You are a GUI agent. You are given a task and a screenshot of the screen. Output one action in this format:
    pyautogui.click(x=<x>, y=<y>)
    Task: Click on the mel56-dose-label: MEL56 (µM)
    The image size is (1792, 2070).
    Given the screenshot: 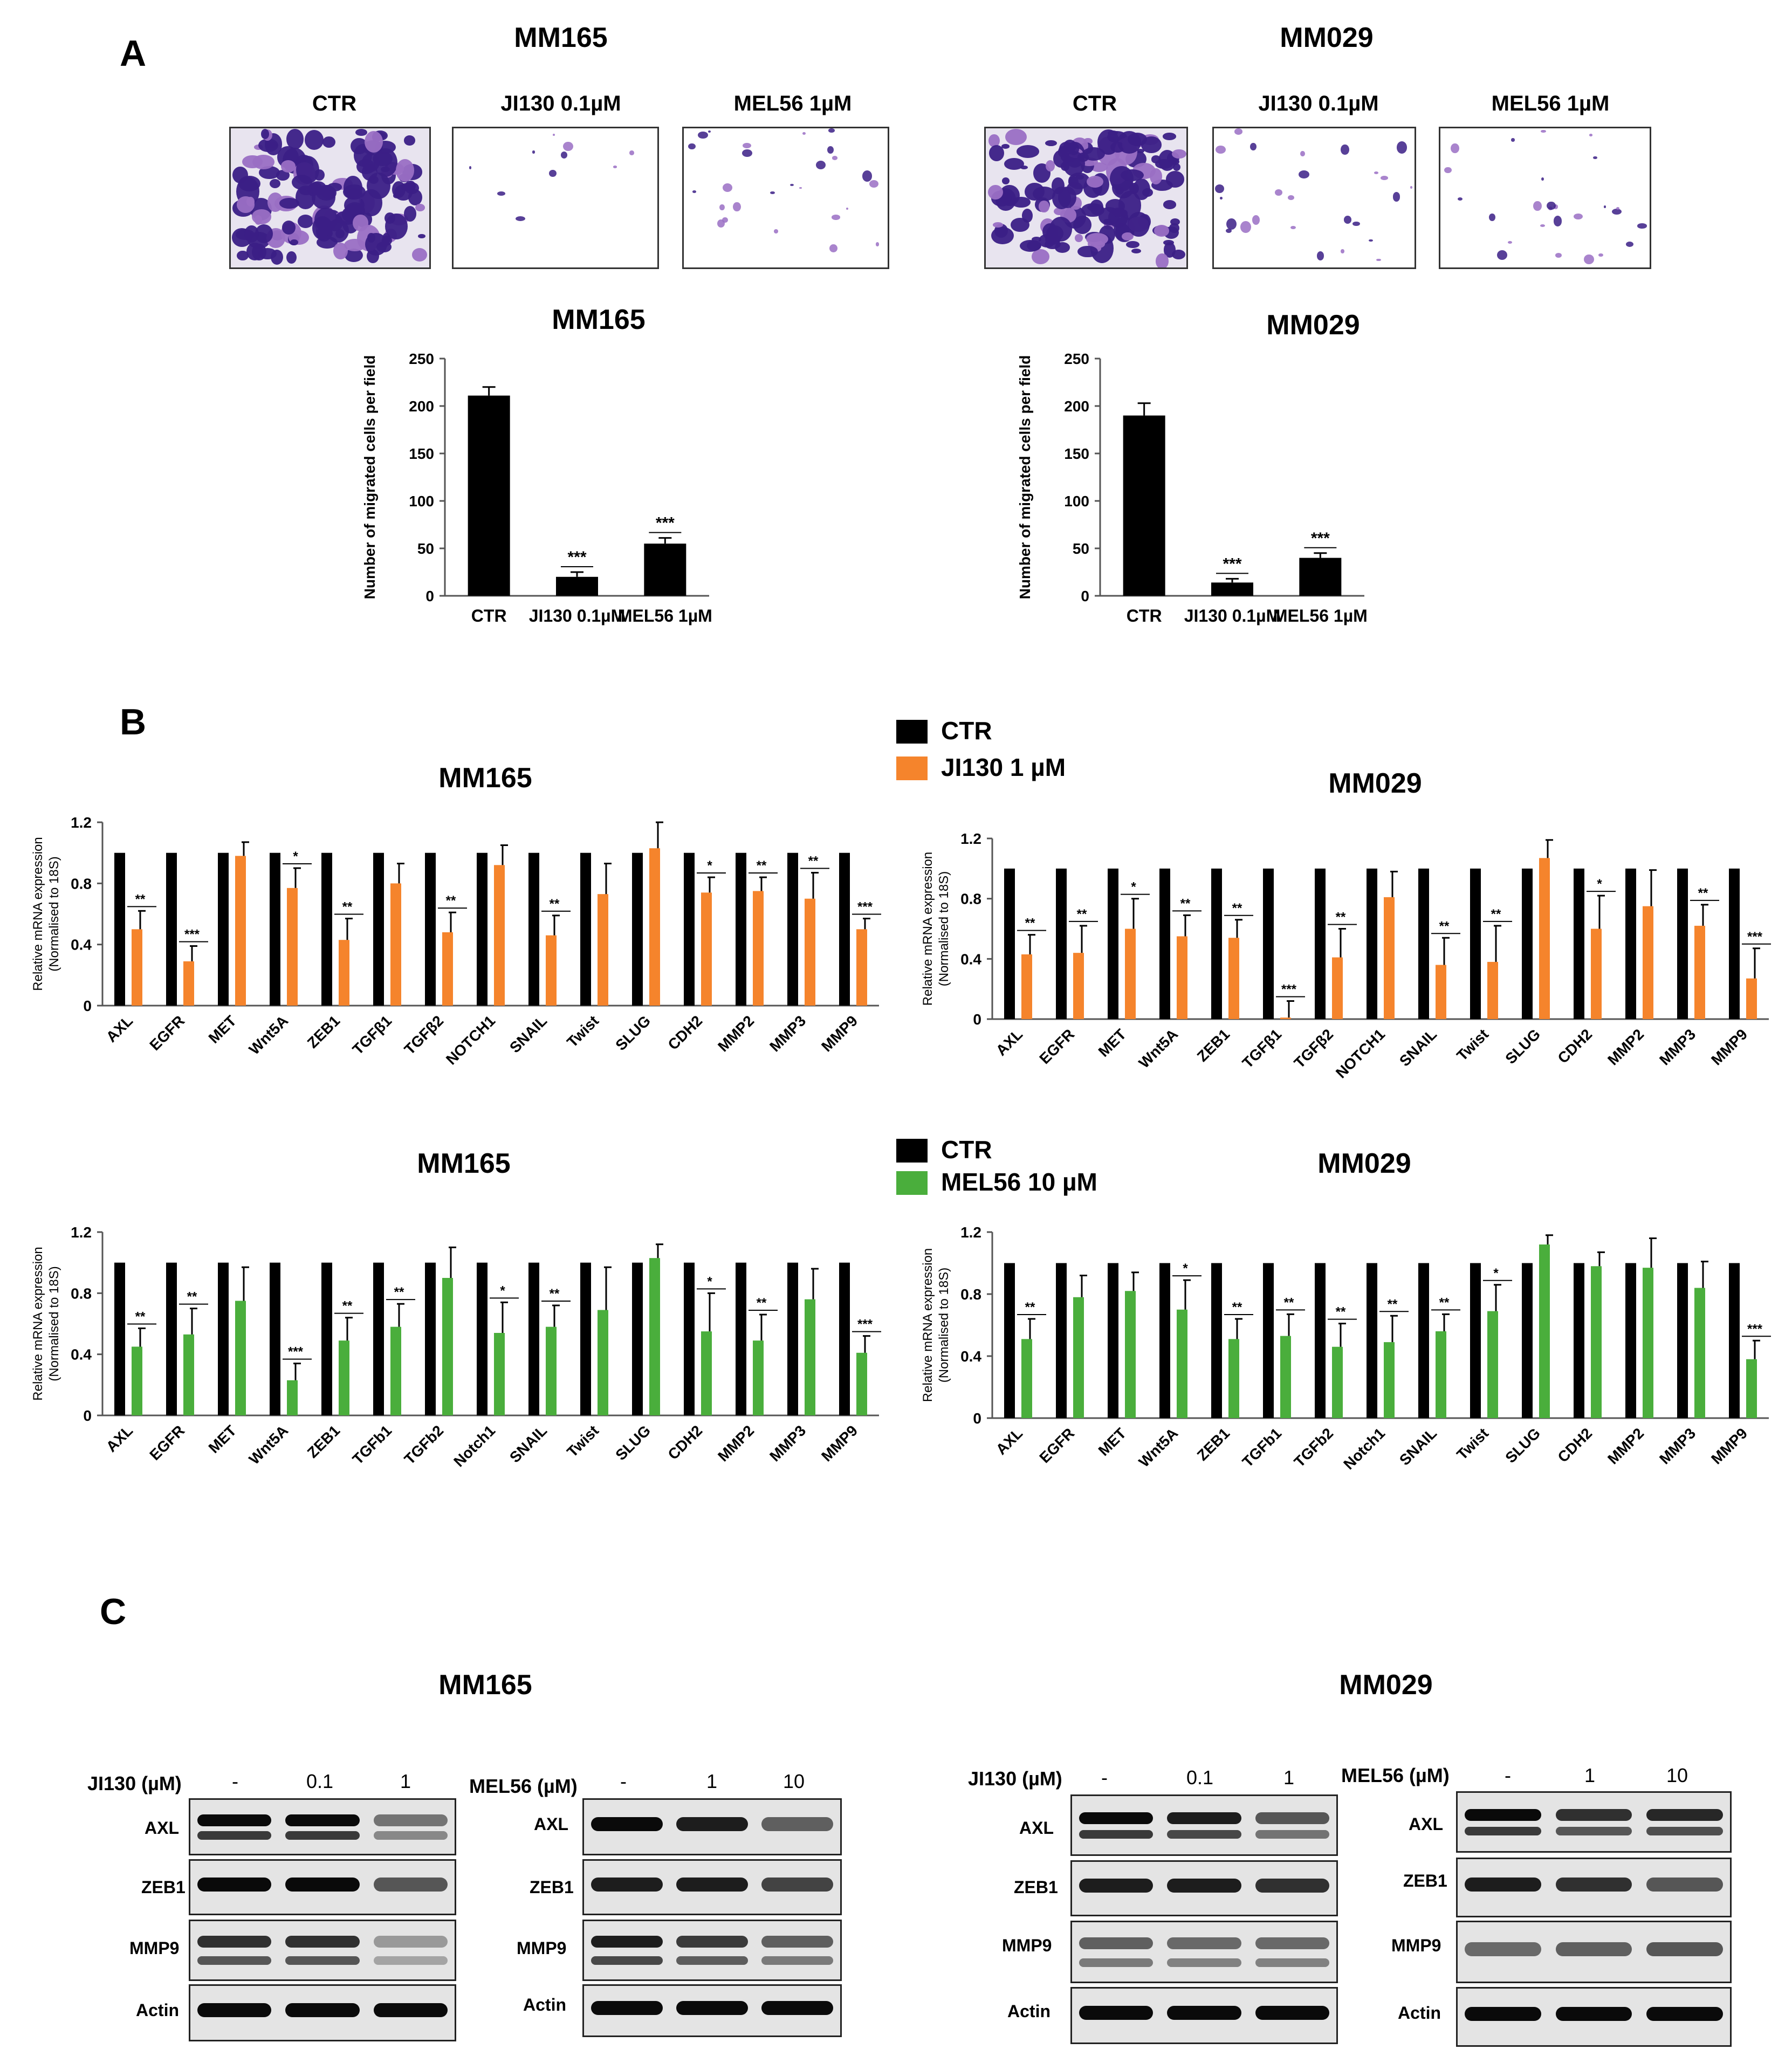 What is the action you would take?
    pyautogui.click(x=1395, y=1775)
    